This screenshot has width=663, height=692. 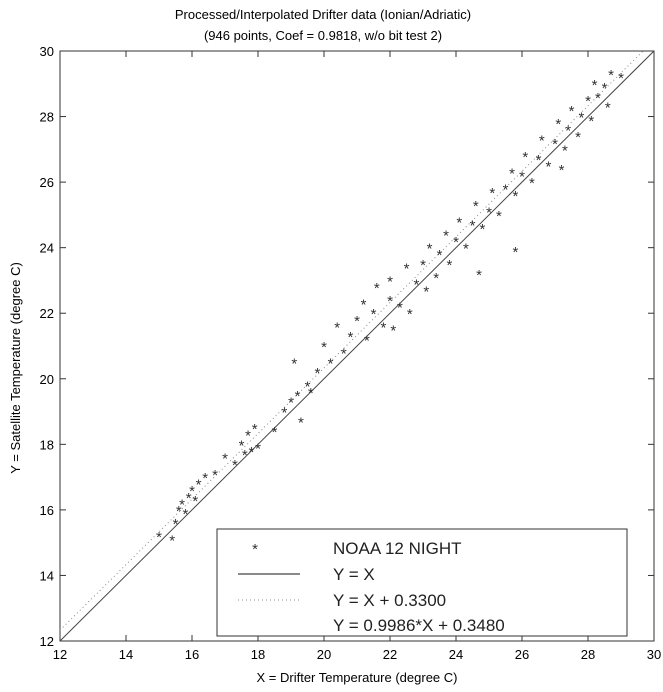 I want to click on legend-label: Y = X + 0.3300, so click(x=389, y=600).